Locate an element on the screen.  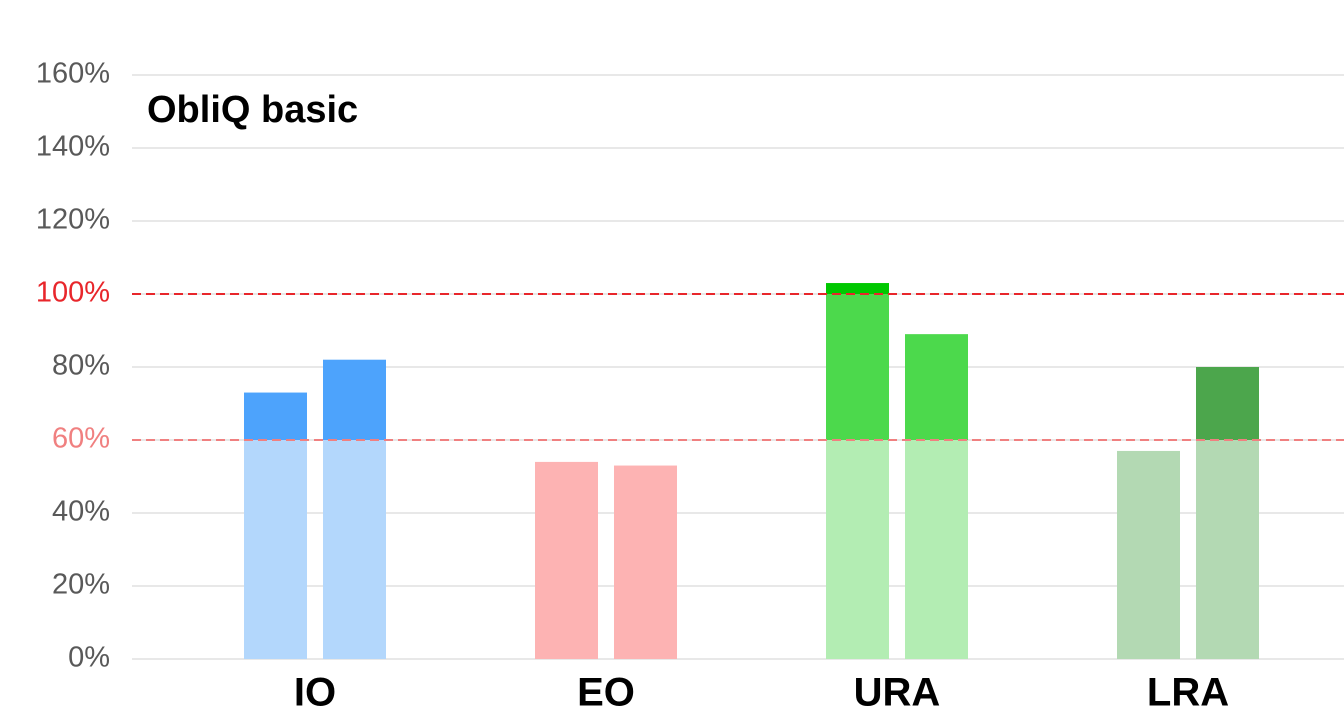
x-tick-label: EO is located at coordinates (606, 693).